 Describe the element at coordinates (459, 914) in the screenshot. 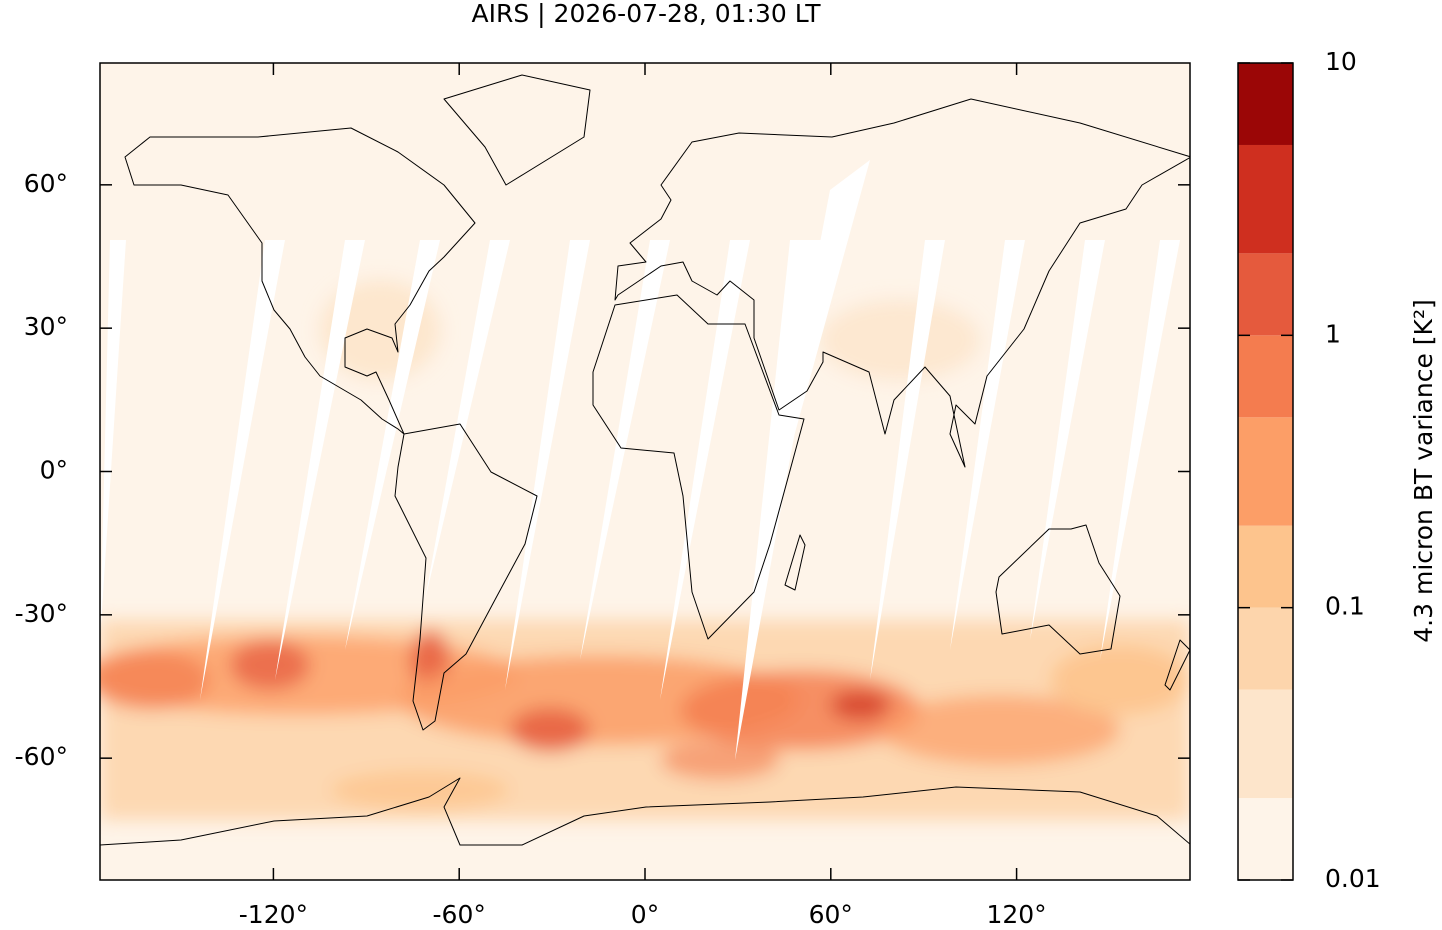

I see `x-tick-label: -60°` at that location.